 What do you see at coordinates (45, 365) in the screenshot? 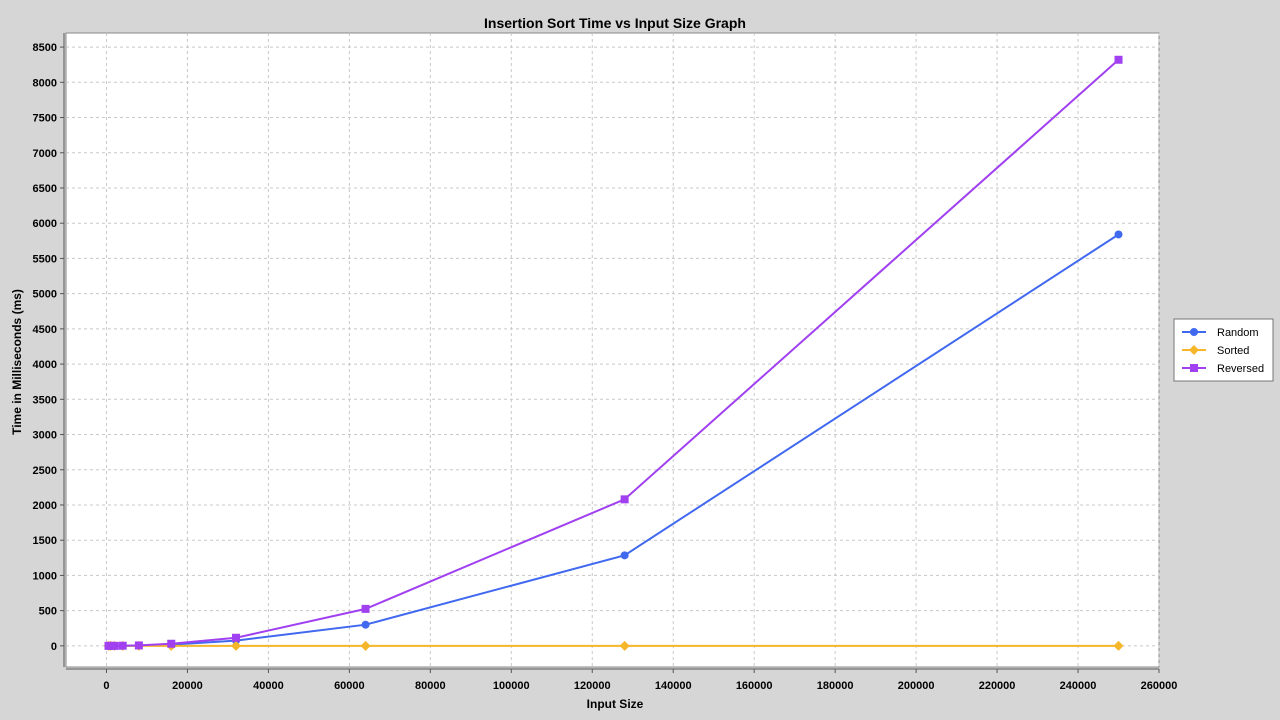
I see `y-tick-label: 4000` at bounding box center [45, 365].